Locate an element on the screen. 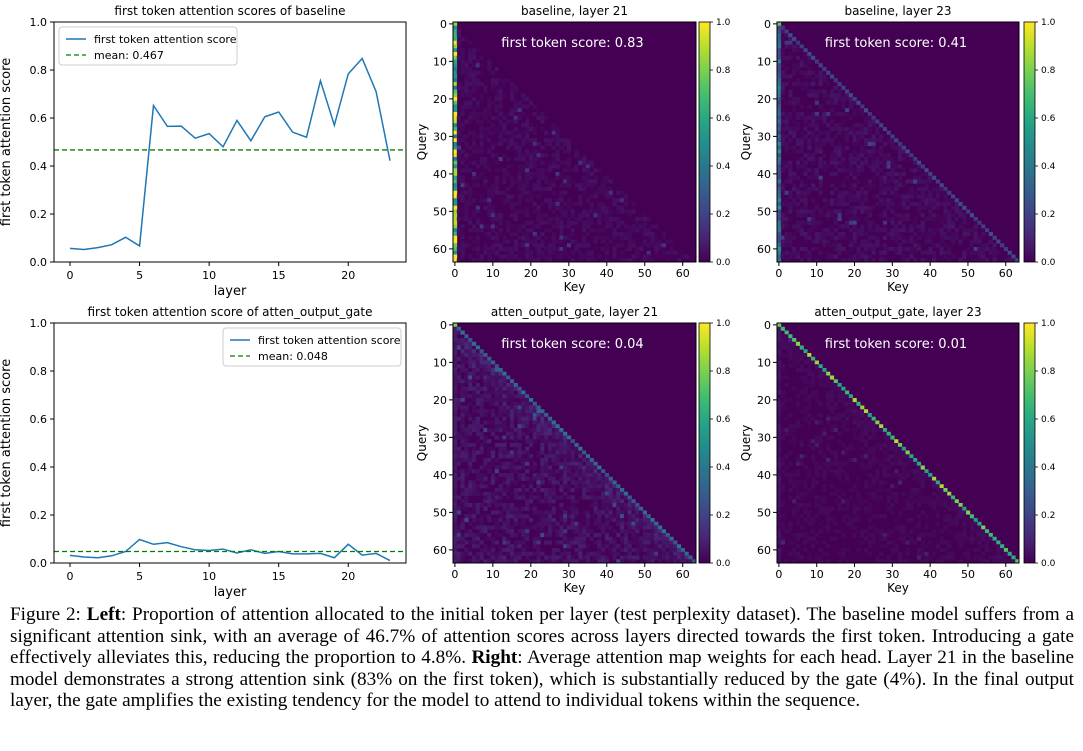 The height and width of the screenshot is (751, 1083). chart-baseline-l23-ytick-label: 30 is located at coordinates (764, 136).